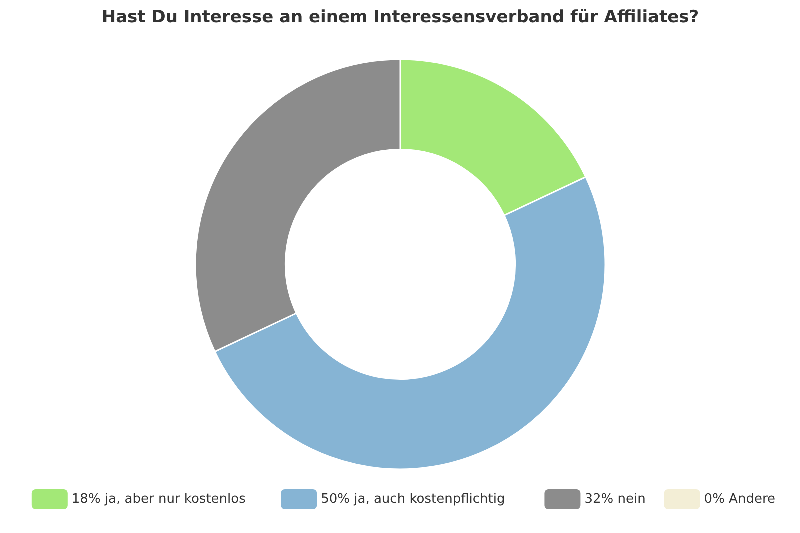 This screenshot has width=800, height=533. Describe the element at coordinates (401, 18) in the screenshot. I see `chart-title: Hast Du Interesse an einem Interessensverband für Affiliates?` at that location.